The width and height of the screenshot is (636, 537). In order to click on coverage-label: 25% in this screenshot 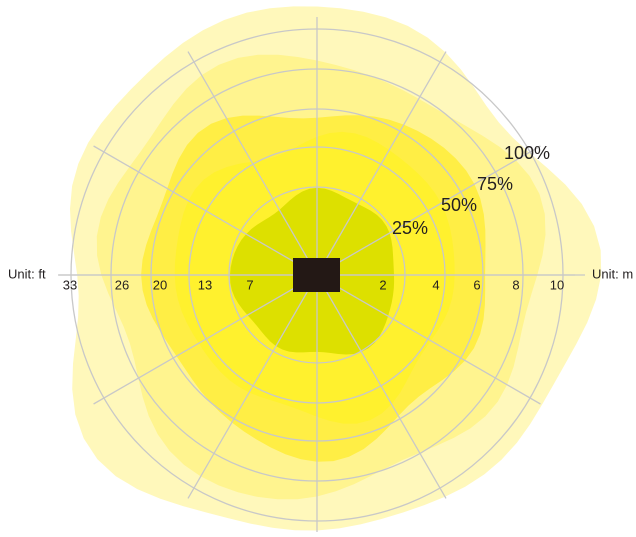, I will do `click(410, 228)`.